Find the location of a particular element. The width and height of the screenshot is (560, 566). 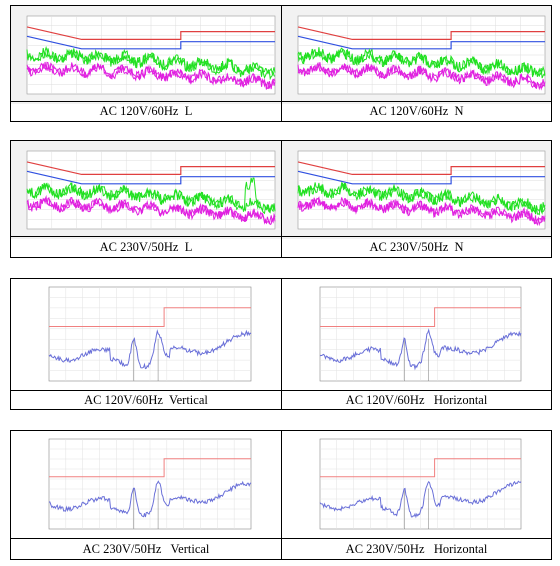

caption: AC 120V/60Hz N is located at coordinates (416, 111).